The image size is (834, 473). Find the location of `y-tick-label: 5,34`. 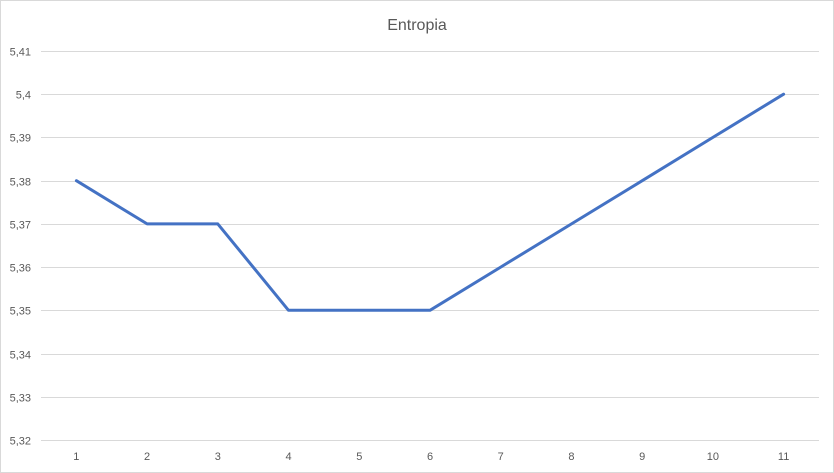

y-tick-label: 5,34 is located at coordinates (20, 356).